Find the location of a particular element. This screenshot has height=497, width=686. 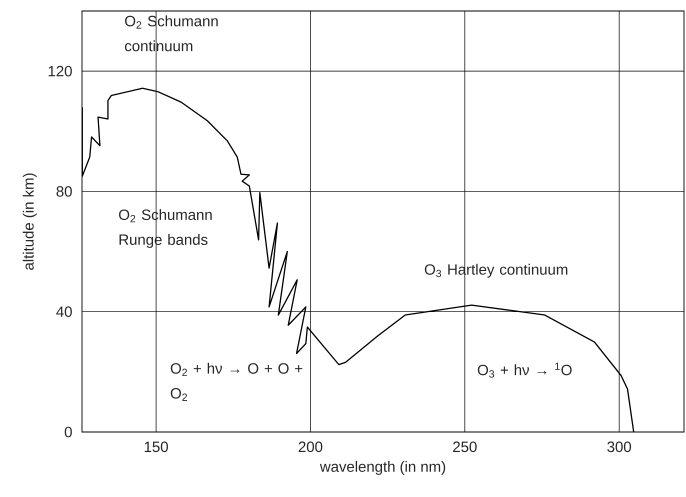

y-axis-title: altitude (in km) is located at coordinates (29, 221).